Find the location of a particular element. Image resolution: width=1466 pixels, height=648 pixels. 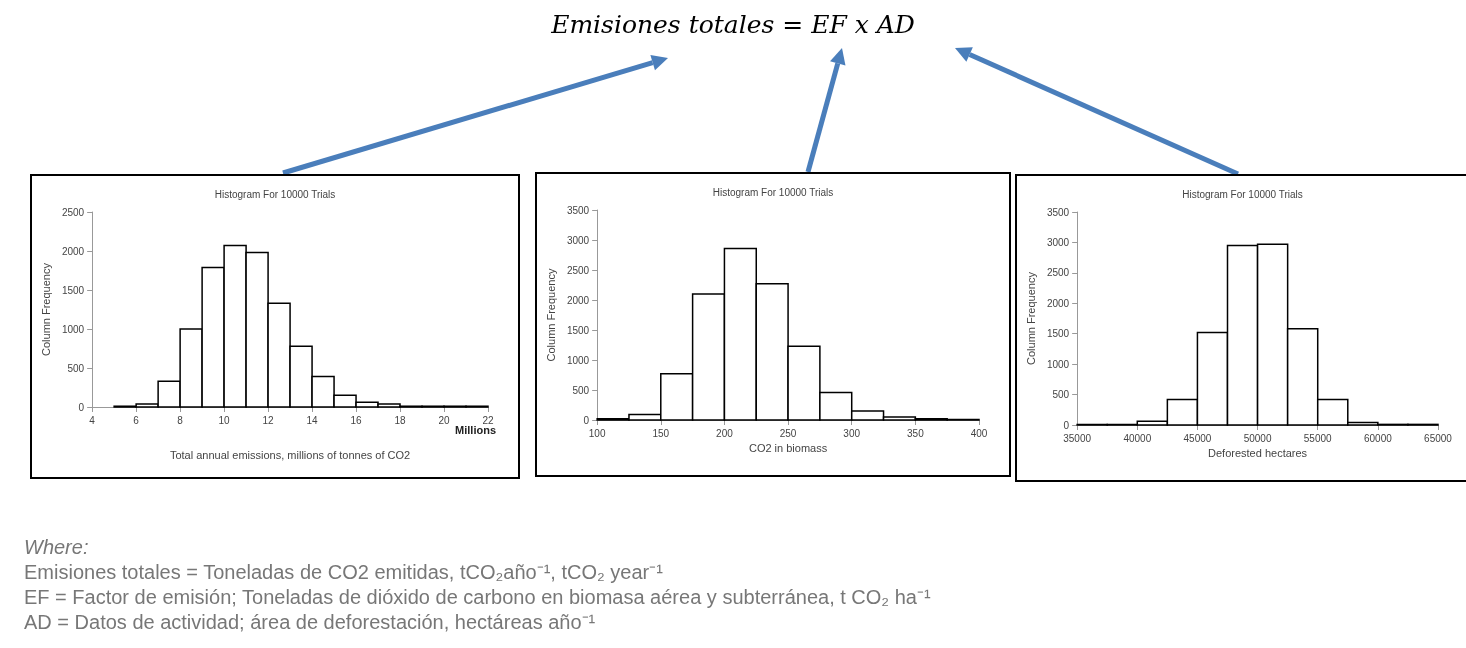

x-tick-label: 20 is located at coordinates (444, 420).